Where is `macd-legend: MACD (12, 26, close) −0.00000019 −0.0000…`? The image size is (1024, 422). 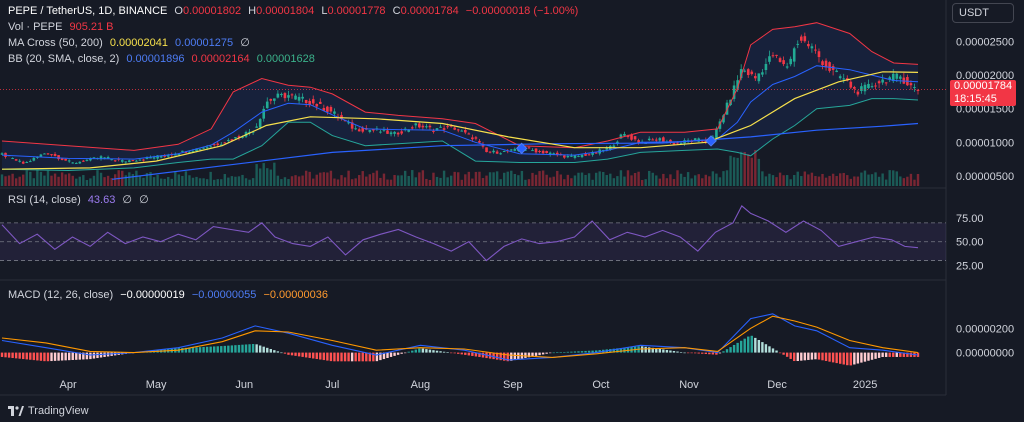 macd-legend: MACD (12, 26, close) −0.00000019 −0.0000… is located at coordinates (170, 295).